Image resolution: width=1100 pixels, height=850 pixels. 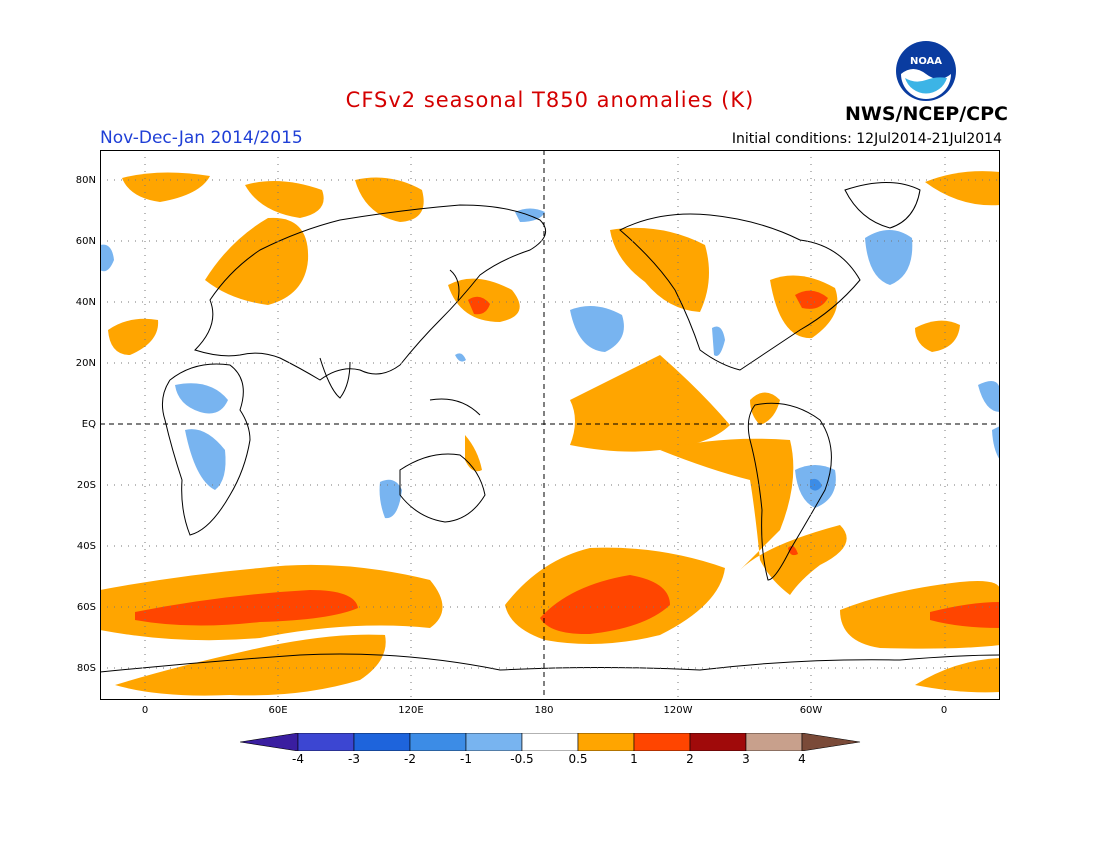 I want to click on colorbar, so click(x=550, y=742).